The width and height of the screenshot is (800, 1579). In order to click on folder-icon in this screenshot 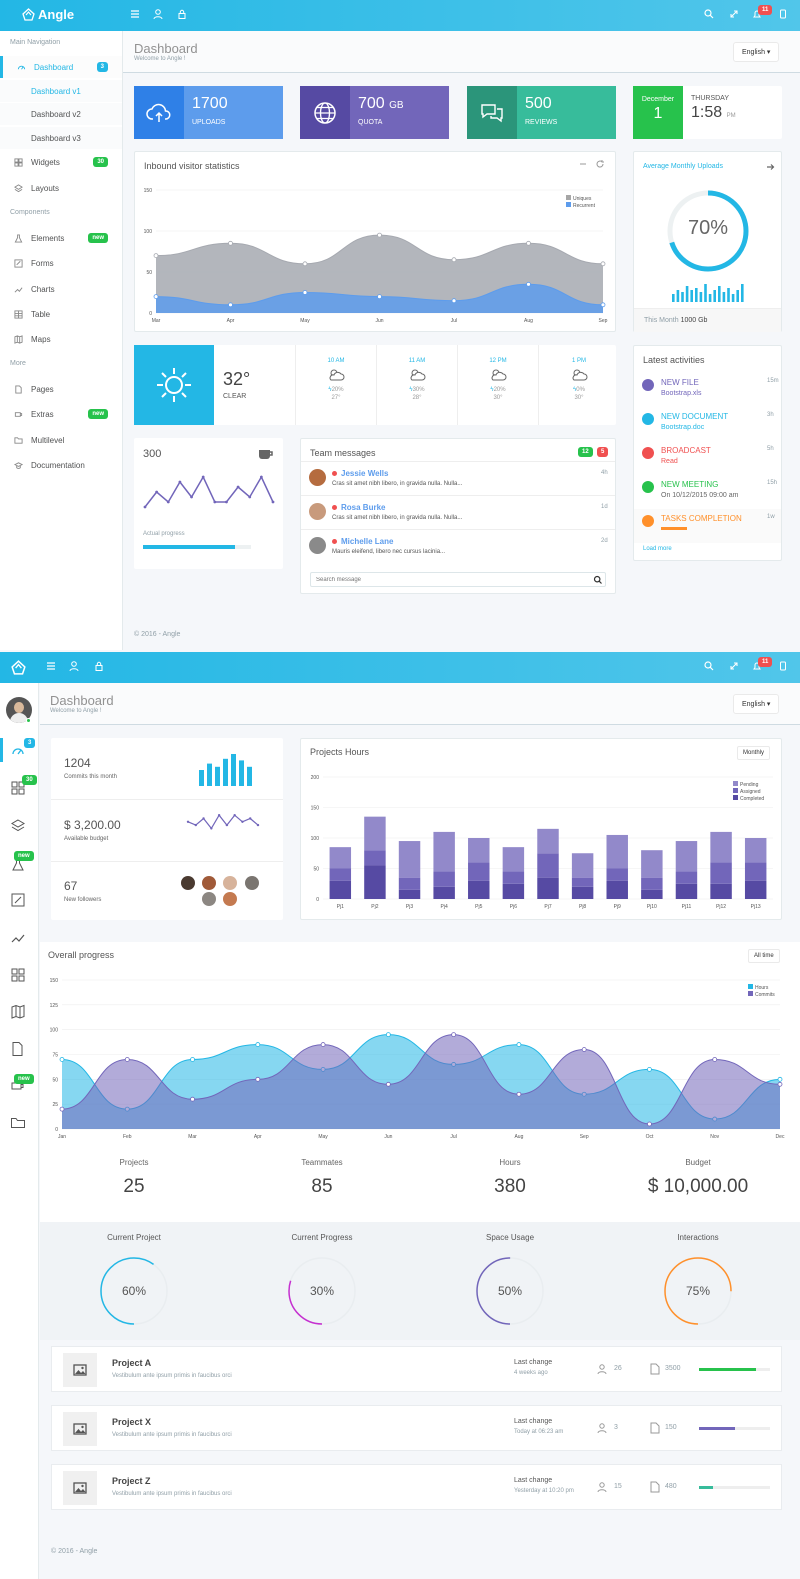, I will do `click(18, 1123)`.